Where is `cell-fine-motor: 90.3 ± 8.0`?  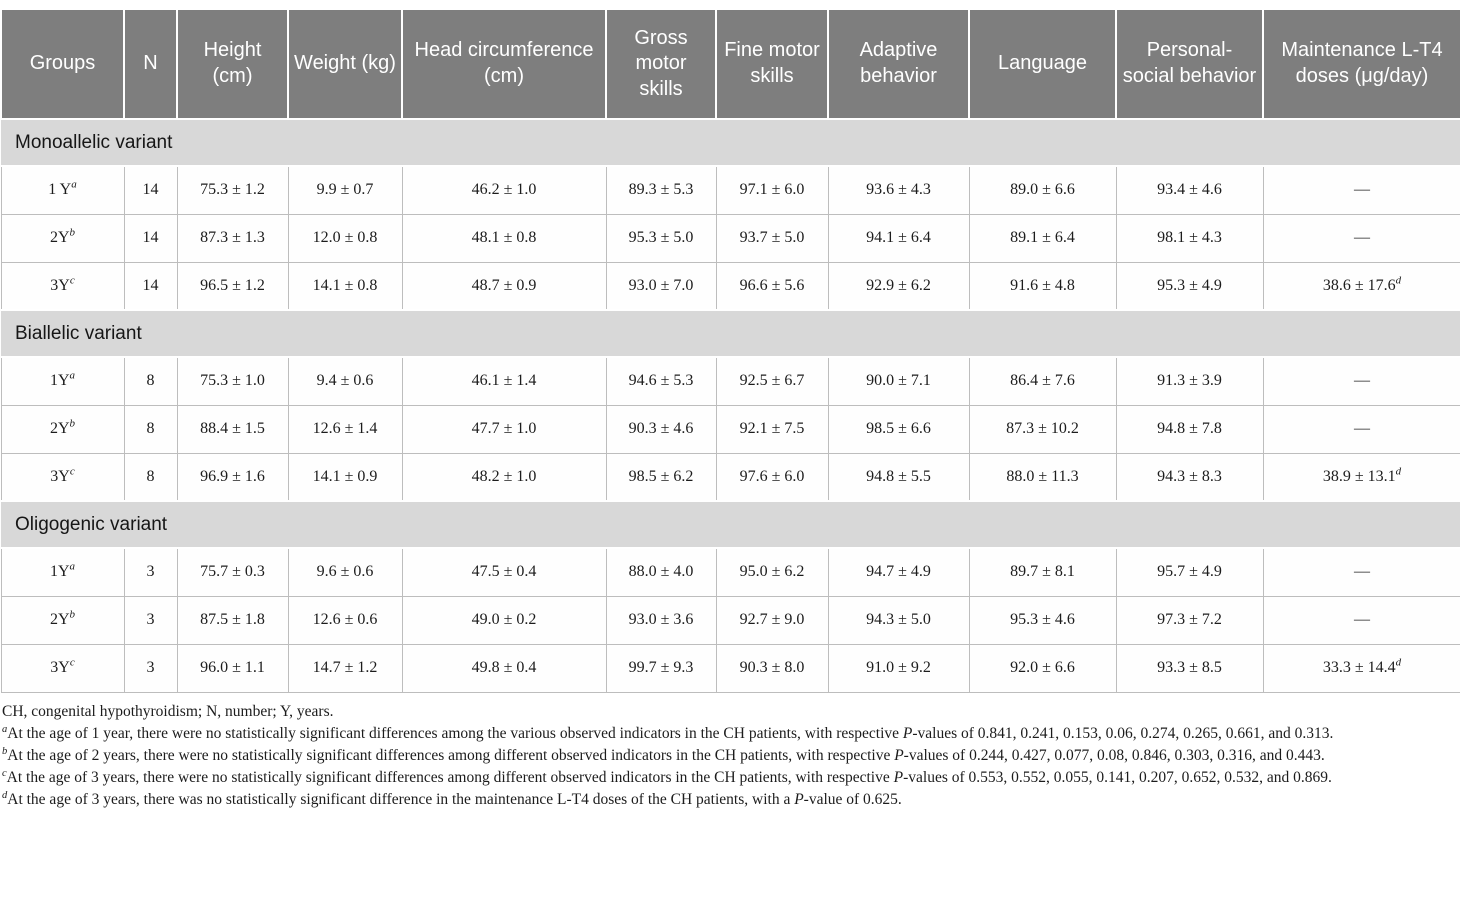
cell-fine-motor: 90.3 ± 8.0 is located at coordinates (772, 668).